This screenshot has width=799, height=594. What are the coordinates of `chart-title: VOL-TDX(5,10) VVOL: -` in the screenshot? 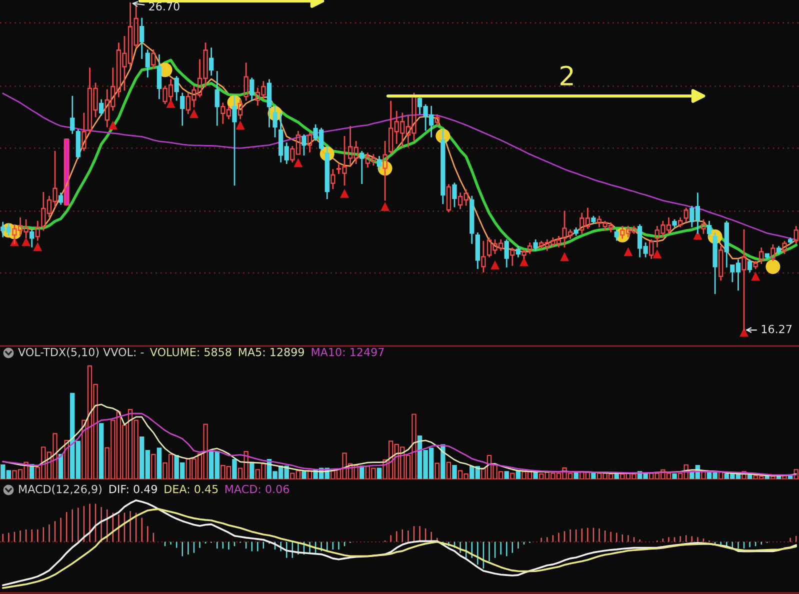 It's located at (81, 353).